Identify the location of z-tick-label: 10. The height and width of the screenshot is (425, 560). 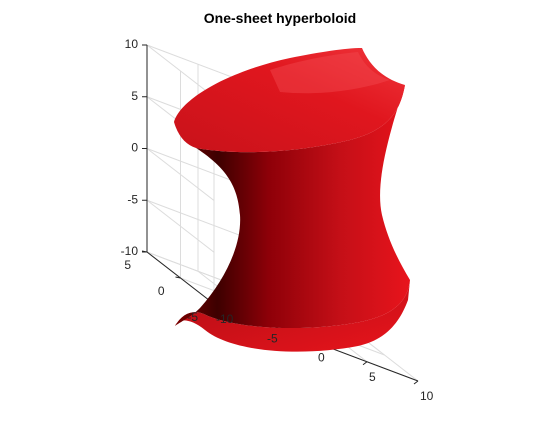
(132, 44).